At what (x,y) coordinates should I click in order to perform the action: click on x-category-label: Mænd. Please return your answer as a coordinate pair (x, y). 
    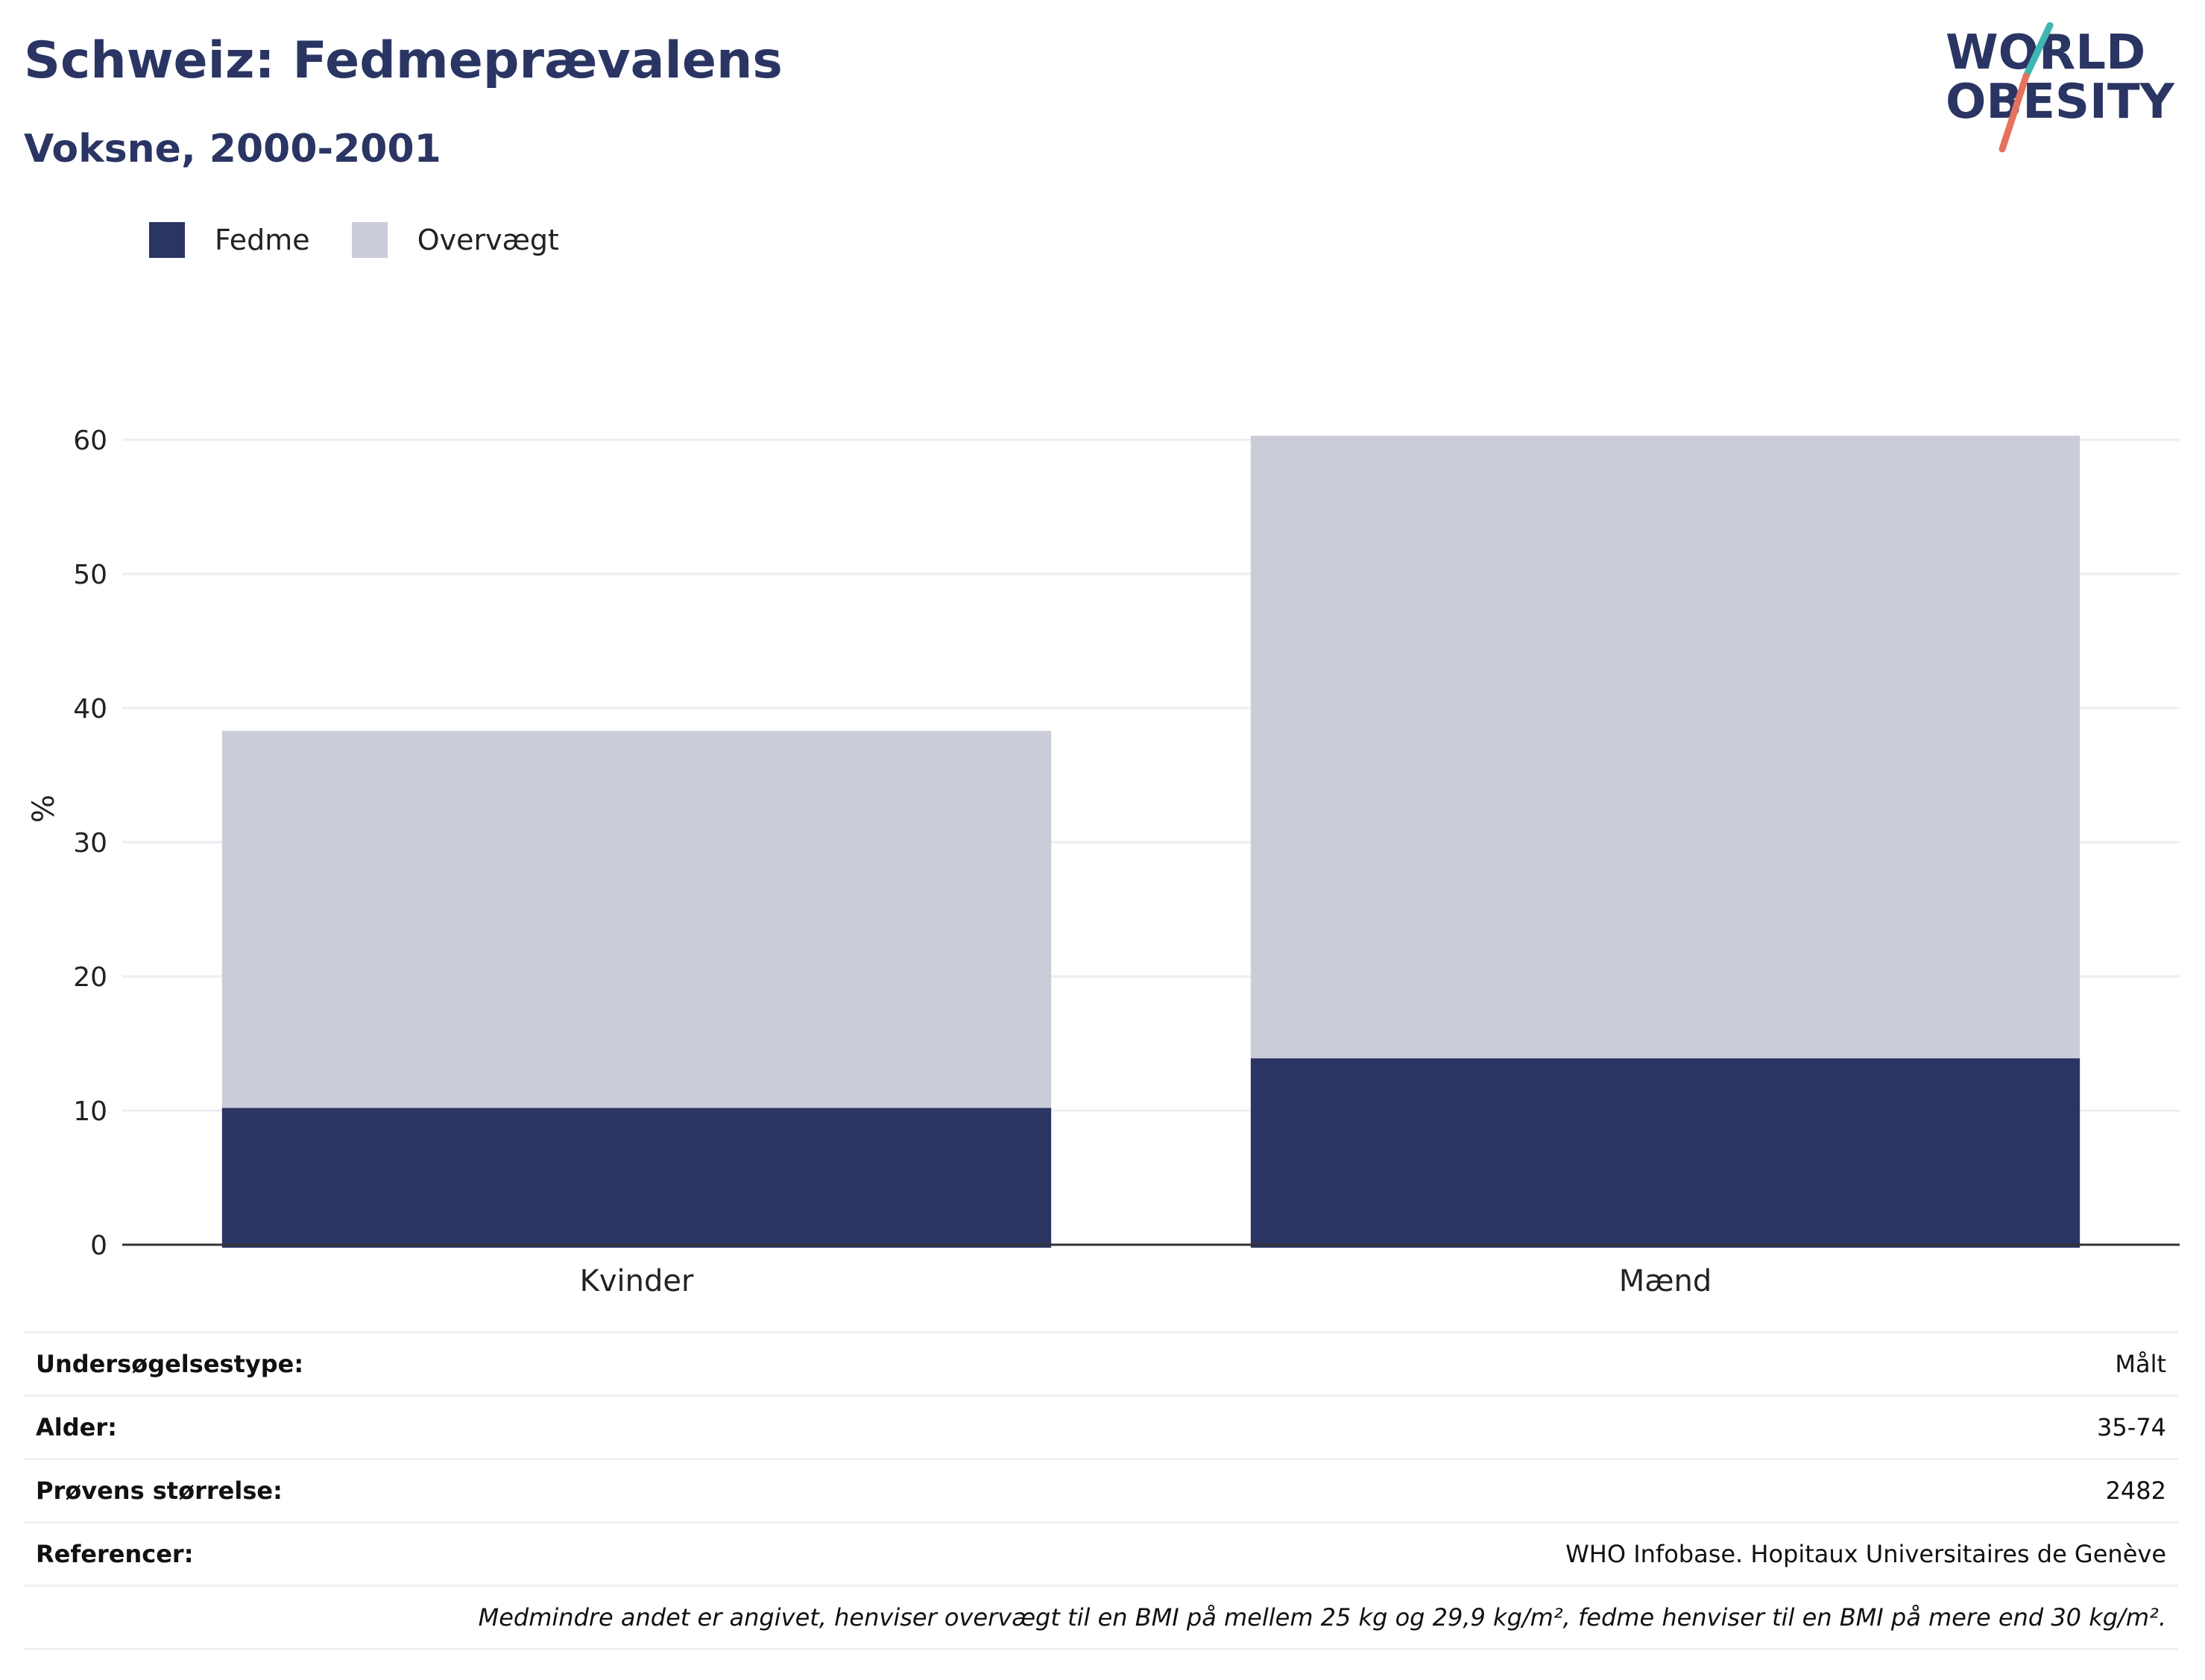
    Looking at the image, I should click on (1665, 1281).